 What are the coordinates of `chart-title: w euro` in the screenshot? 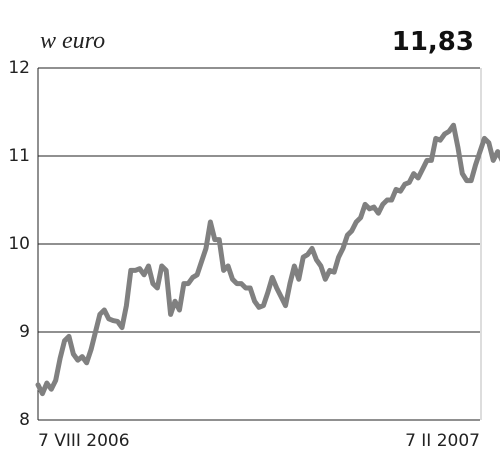 It's located at (72, 41).